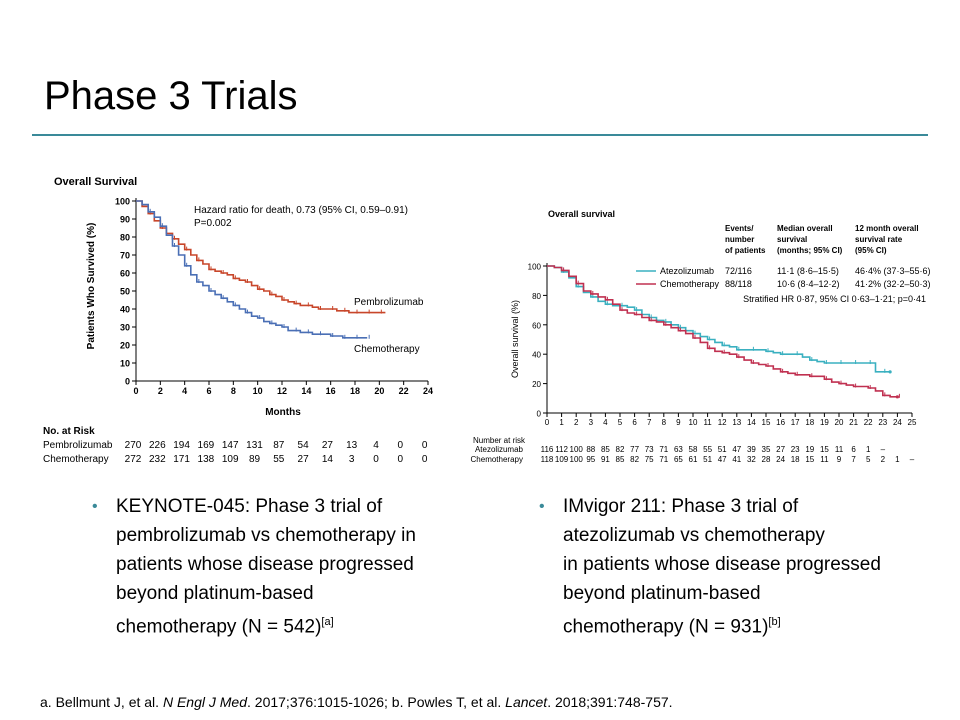 This screenshot has height=720, width=960. Describe the element at coordinates (839, 449) in the screenshot. I see `risk-value: 11` at that location.